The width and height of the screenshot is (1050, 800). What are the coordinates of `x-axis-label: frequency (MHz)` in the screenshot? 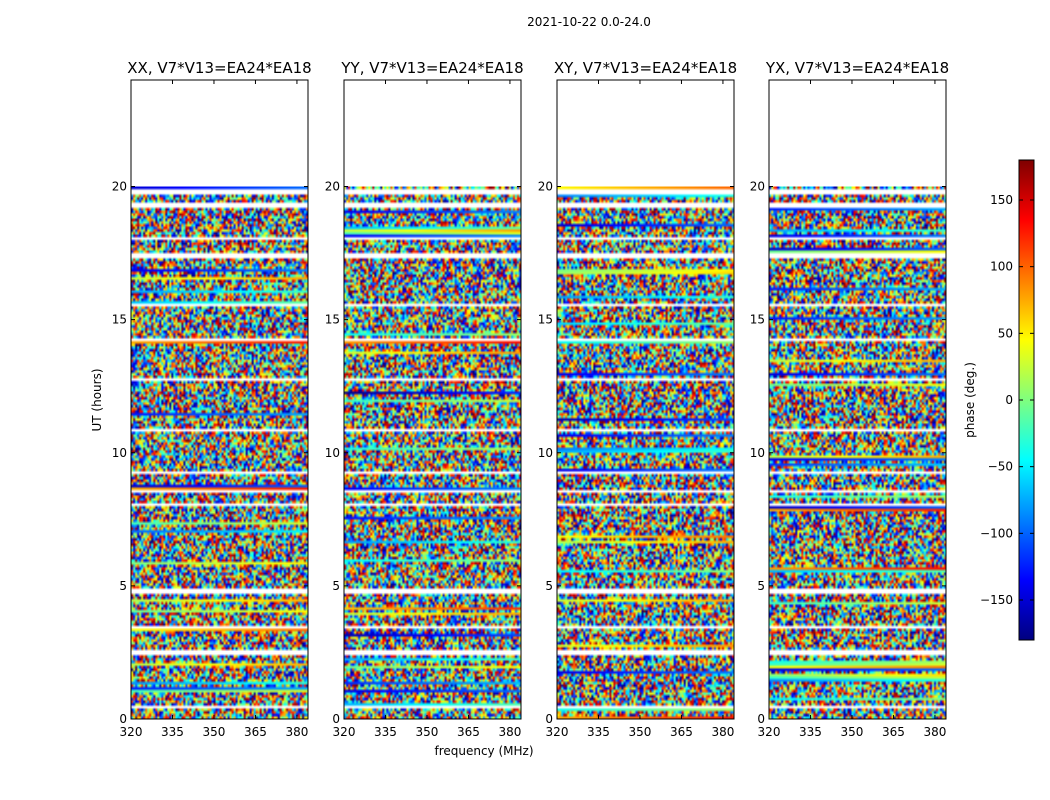 It's located at (483, 751).